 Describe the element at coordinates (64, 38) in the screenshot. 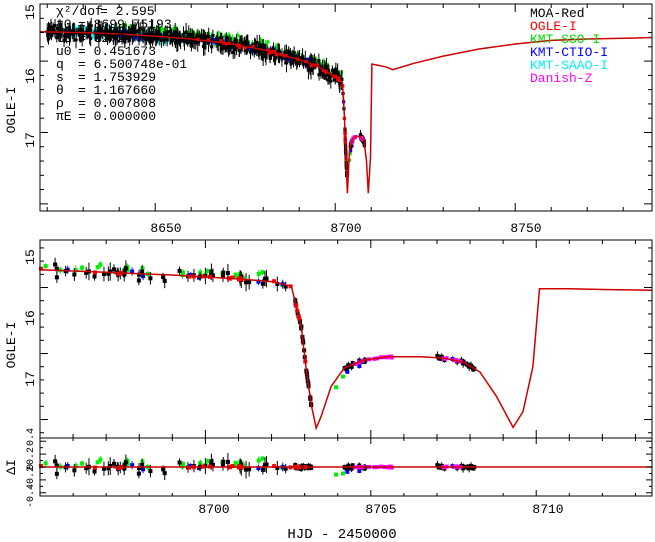

I see `param-label: tE` at that location.